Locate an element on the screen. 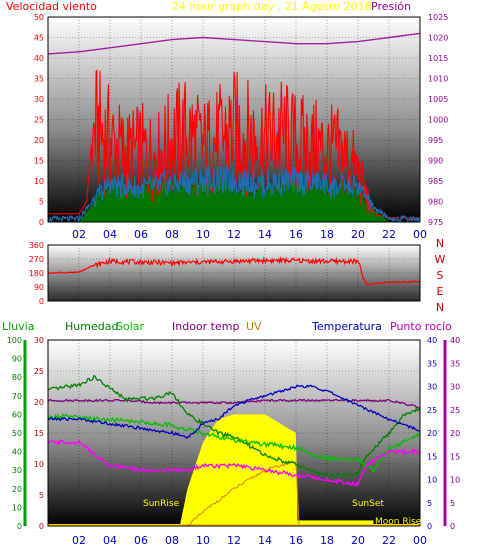 The image size is (499, 555). humidity-y-tick: 60 is located at coordinates (17, 414).